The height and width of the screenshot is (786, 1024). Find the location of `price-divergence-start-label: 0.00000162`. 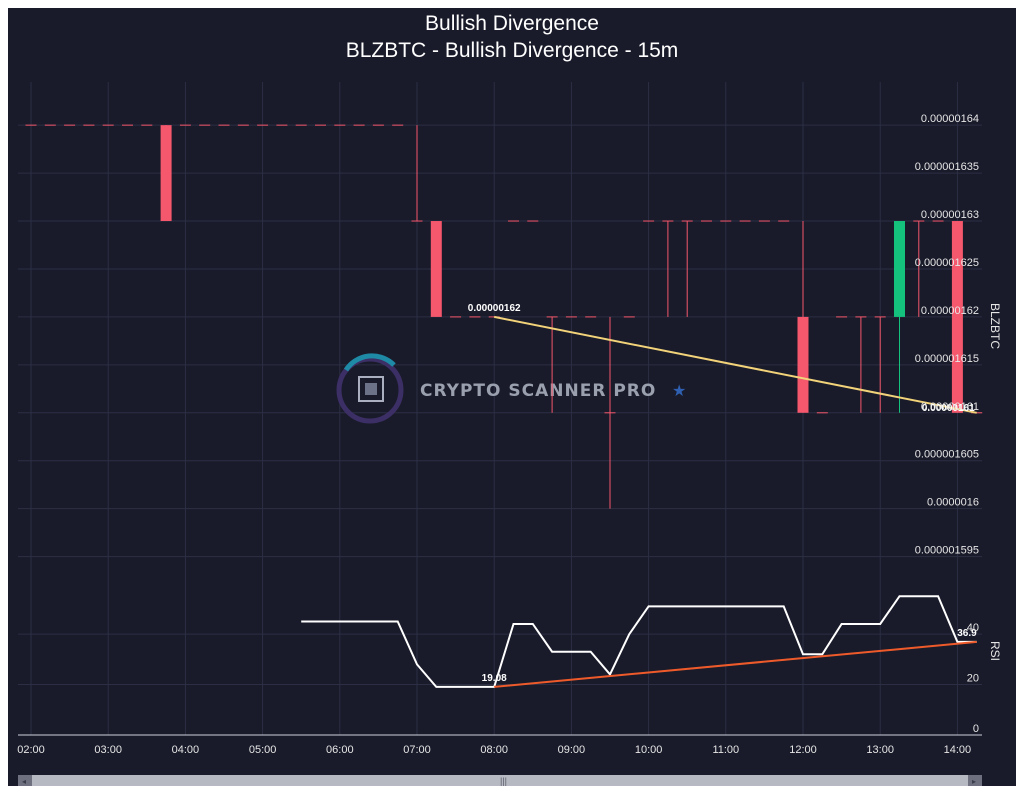

price-divergence-start-label: 0.00000162 is located at coordinates (494, 308).